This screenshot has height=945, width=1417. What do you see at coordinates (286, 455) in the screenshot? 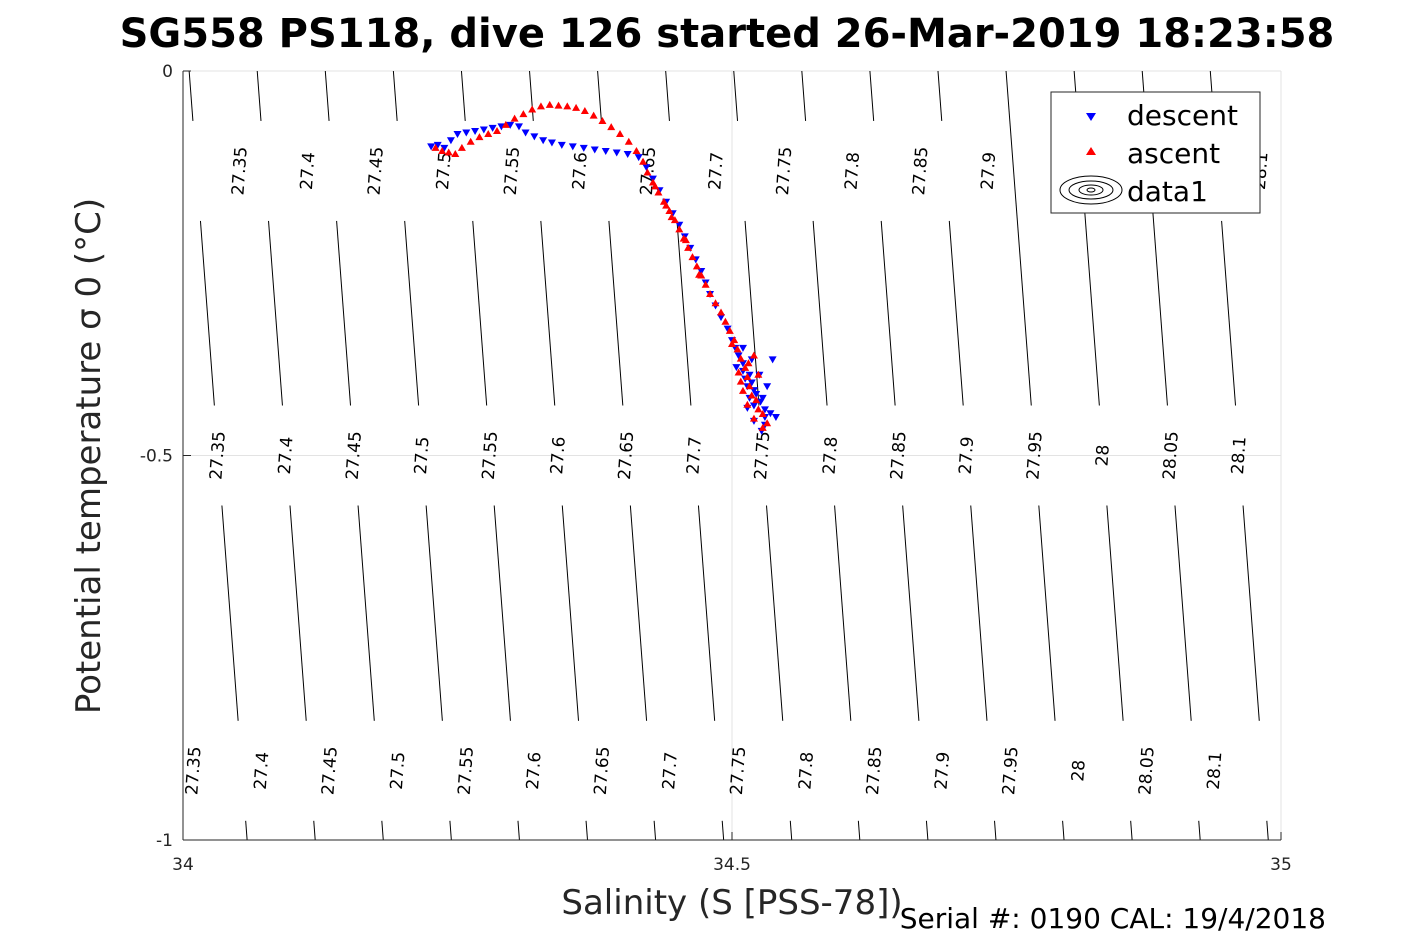
I see `contour-label-1-1: 27.4` at bounding box center [286, 455].